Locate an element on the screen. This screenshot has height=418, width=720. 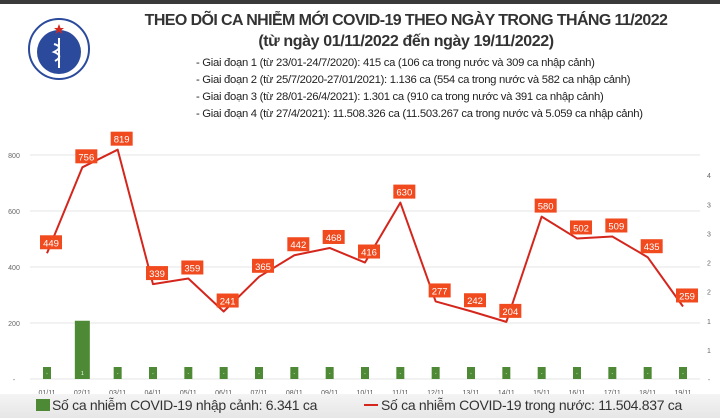
line-data-label: 339 is located at coordinates (157, 274).